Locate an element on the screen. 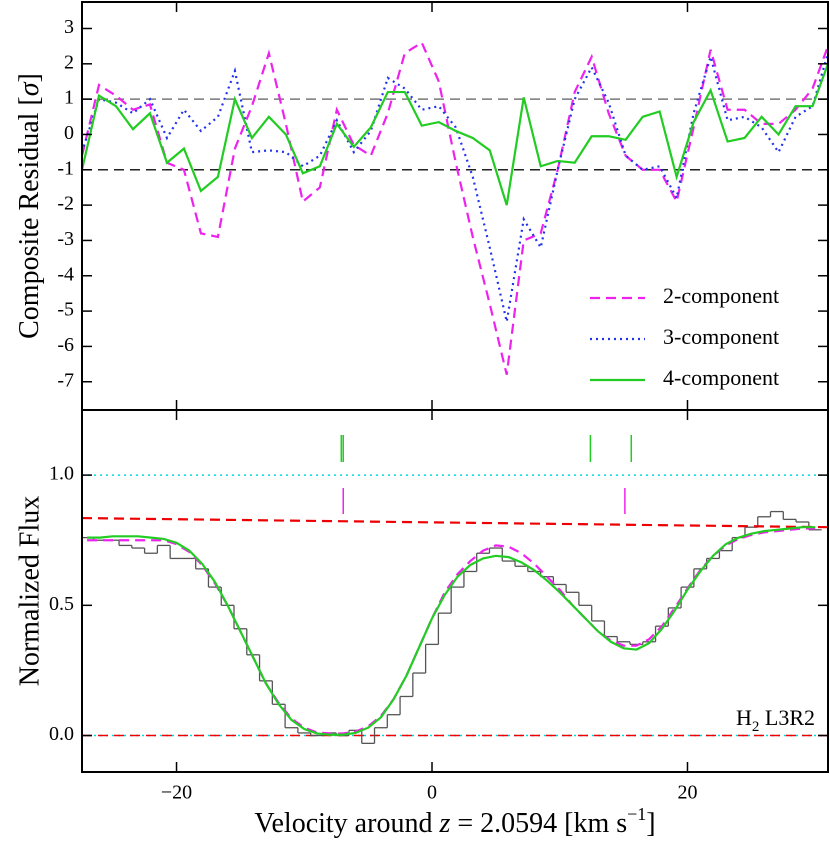 The image size is (830, 842). y-tick-label: 1.0 is located at coordinates (61, 474).